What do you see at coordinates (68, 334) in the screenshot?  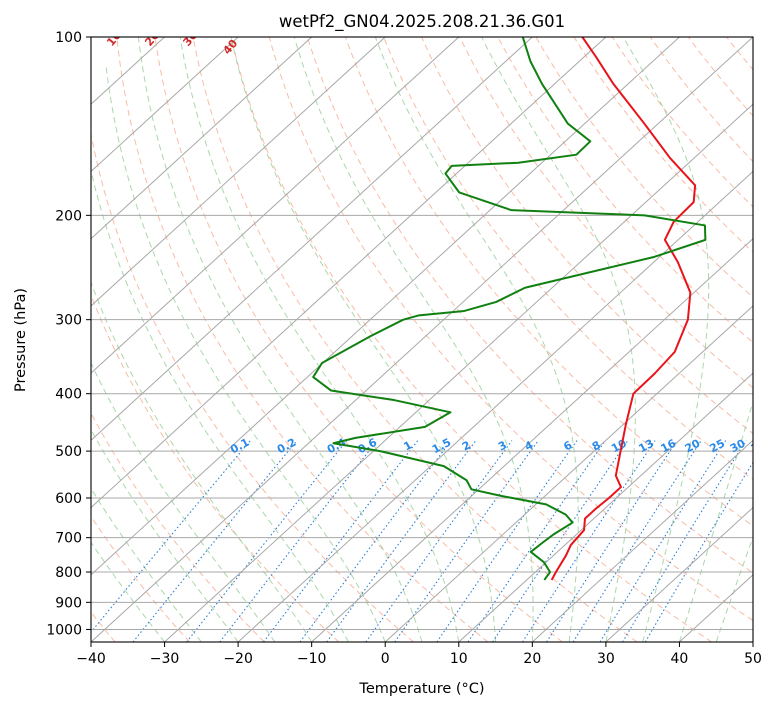 I see `y-axis-ticks: 100 200 300 400 500 600 700 800 900 1000` at bounding box center [68, 334].